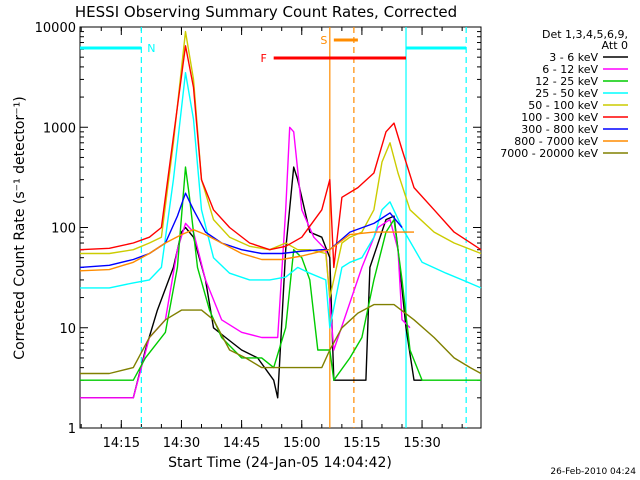 Image resolution: width=640 pixels, height=480 pixels. I want to click on annotation-bars: N S F, so click(273, 49).